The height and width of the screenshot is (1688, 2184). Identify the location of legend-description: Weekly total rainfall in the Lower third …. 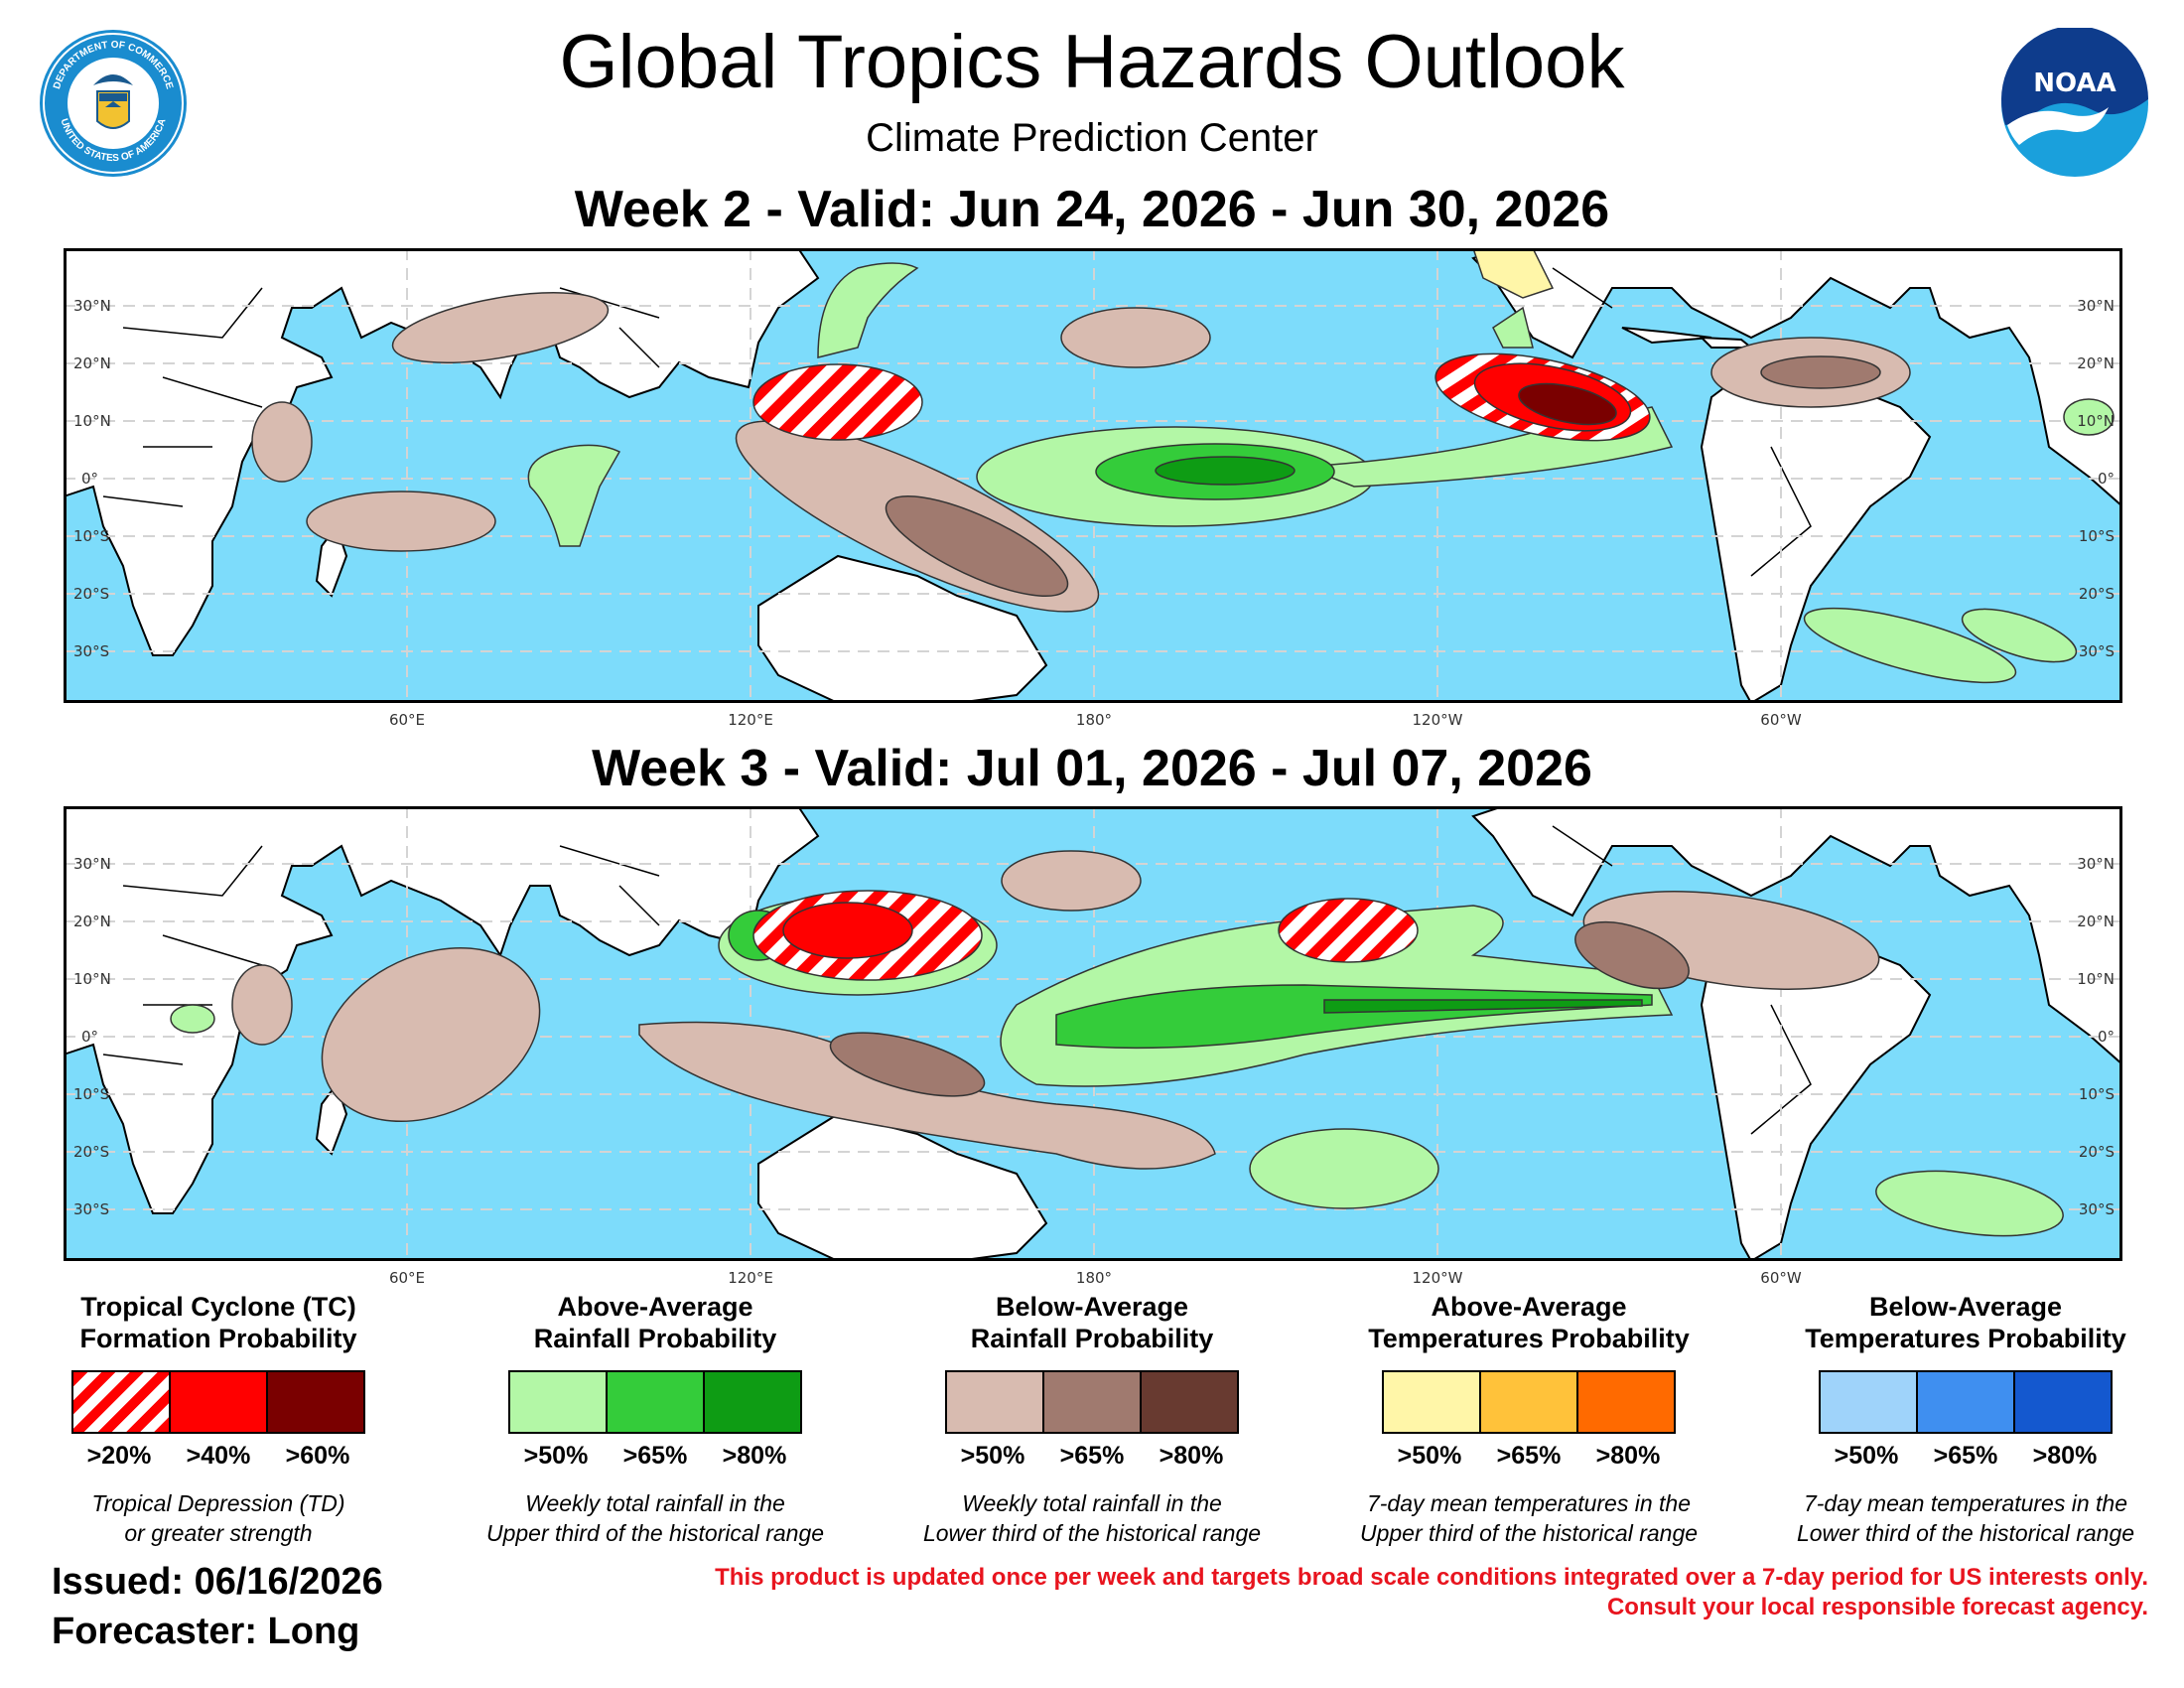
(1092, 1518).